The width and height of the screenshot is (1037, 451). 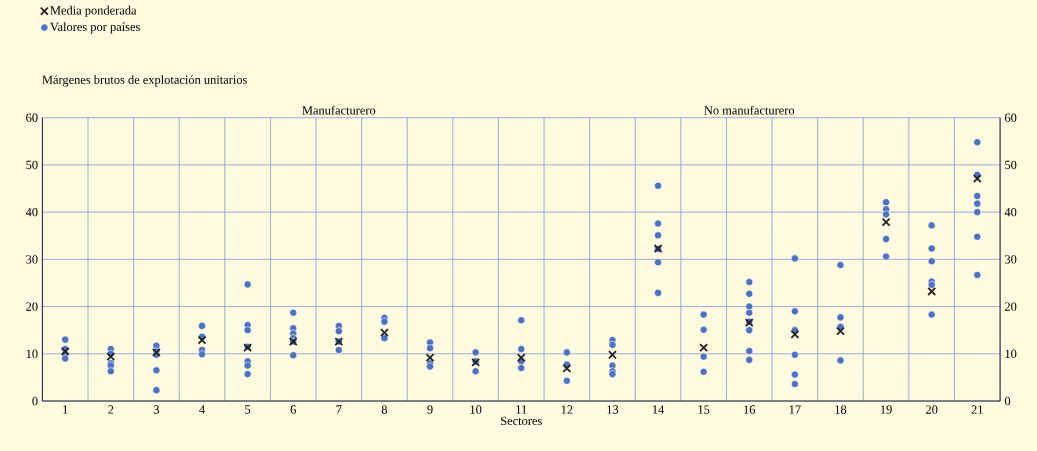 What do you see at coordinates (31, 212) in the screenshot?
I see `y-tick-label: 40` at bounding box center [31, 212].